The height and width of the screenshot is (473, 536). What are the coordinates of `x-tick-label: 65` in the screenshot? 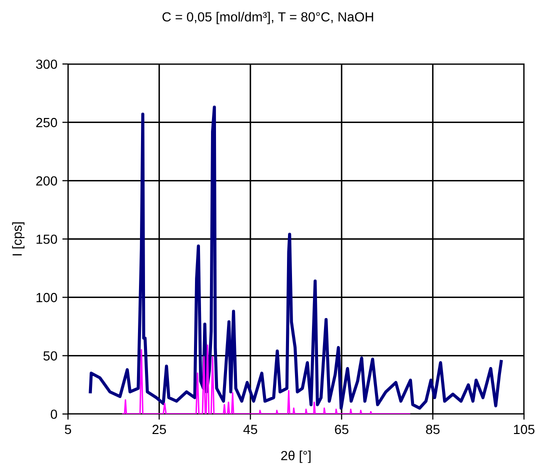 It's located at (341, 429).